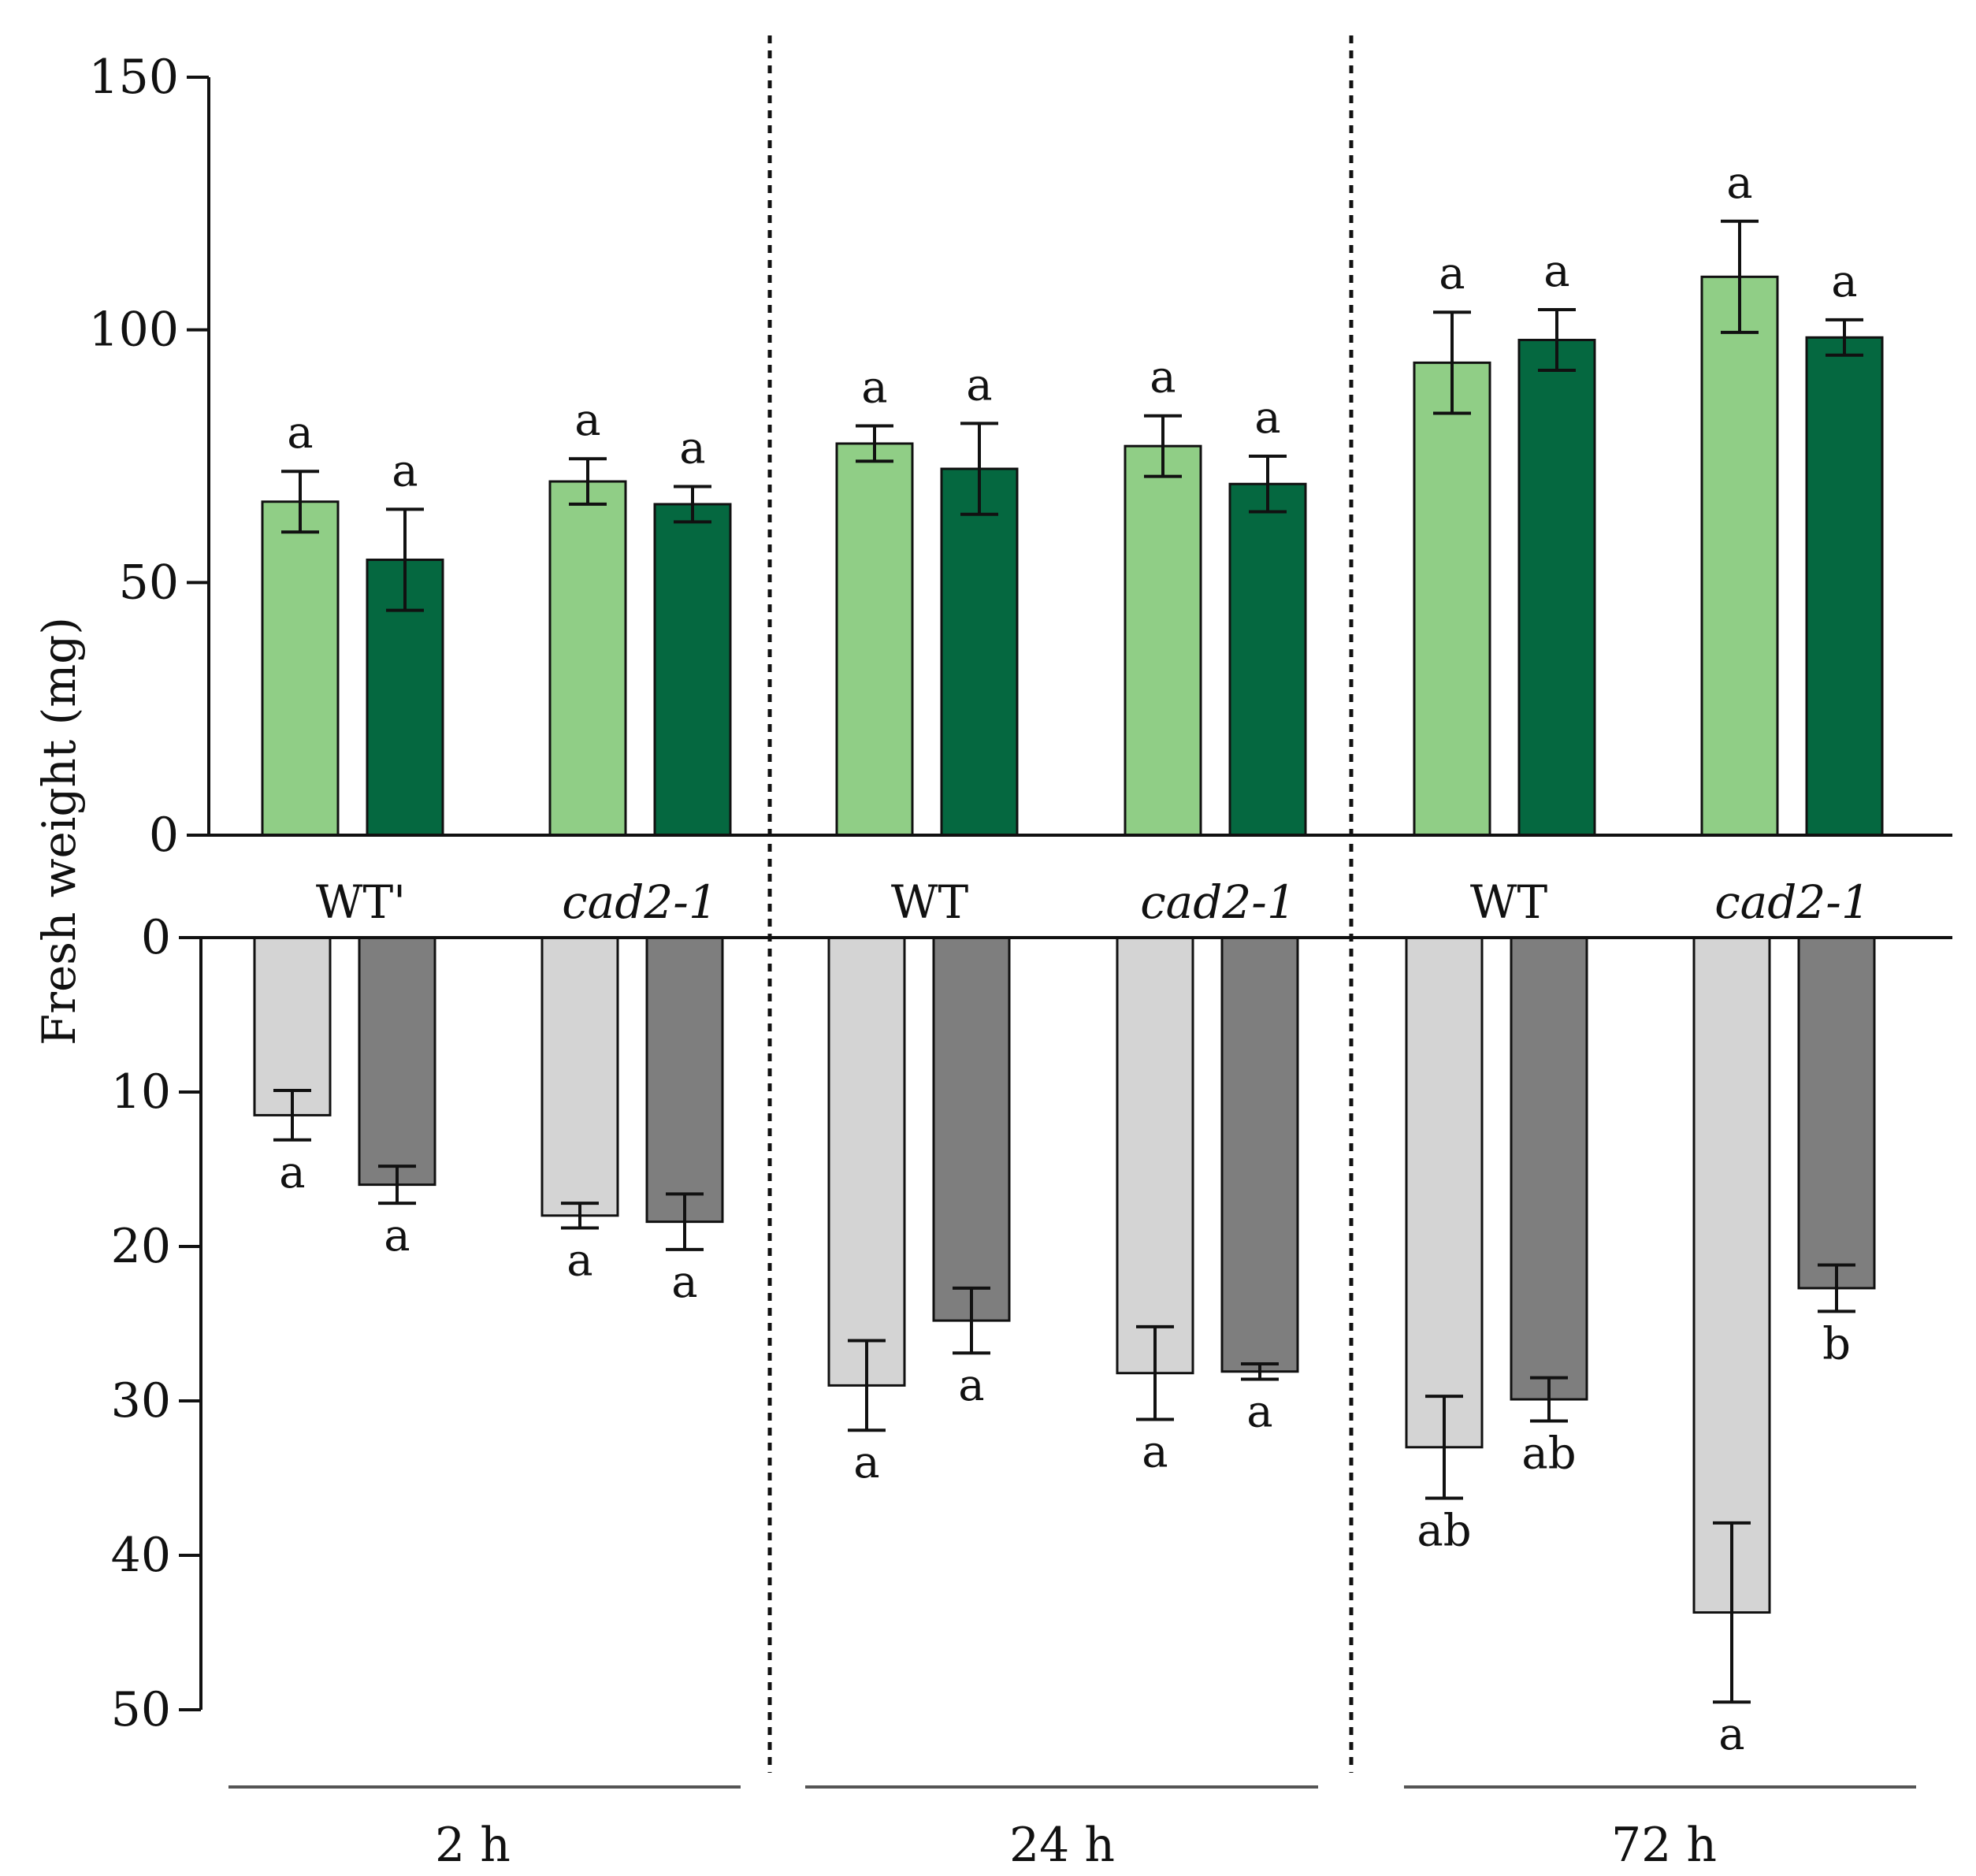 Image resolution: width=1976 pixels, height=1876 pixels. What do you see at coordinates (133, 330) in the screenshot?
I see `top-y-tick-label: 100` at bounding box center [133, 330].